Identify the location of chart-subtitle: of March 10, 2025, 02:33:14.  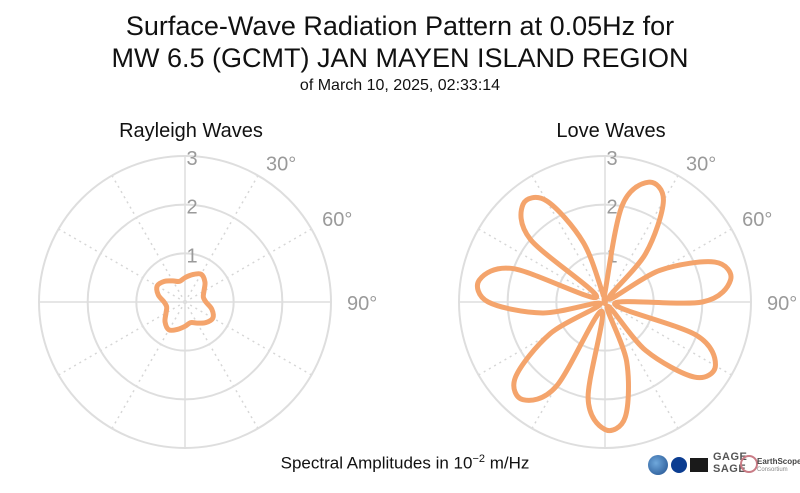
(400, 85).